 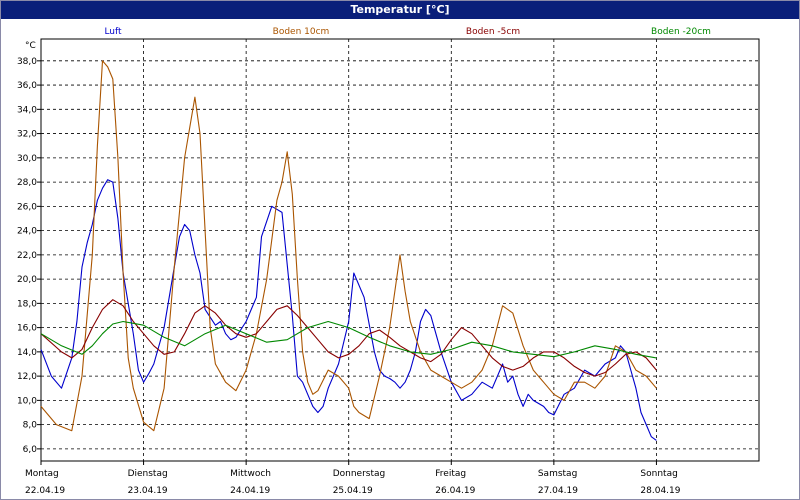 What do you see at coordinates (148, 474) in the screenshot?
I see `x-day-label: Dienstag` at bounding box center [148, 474].